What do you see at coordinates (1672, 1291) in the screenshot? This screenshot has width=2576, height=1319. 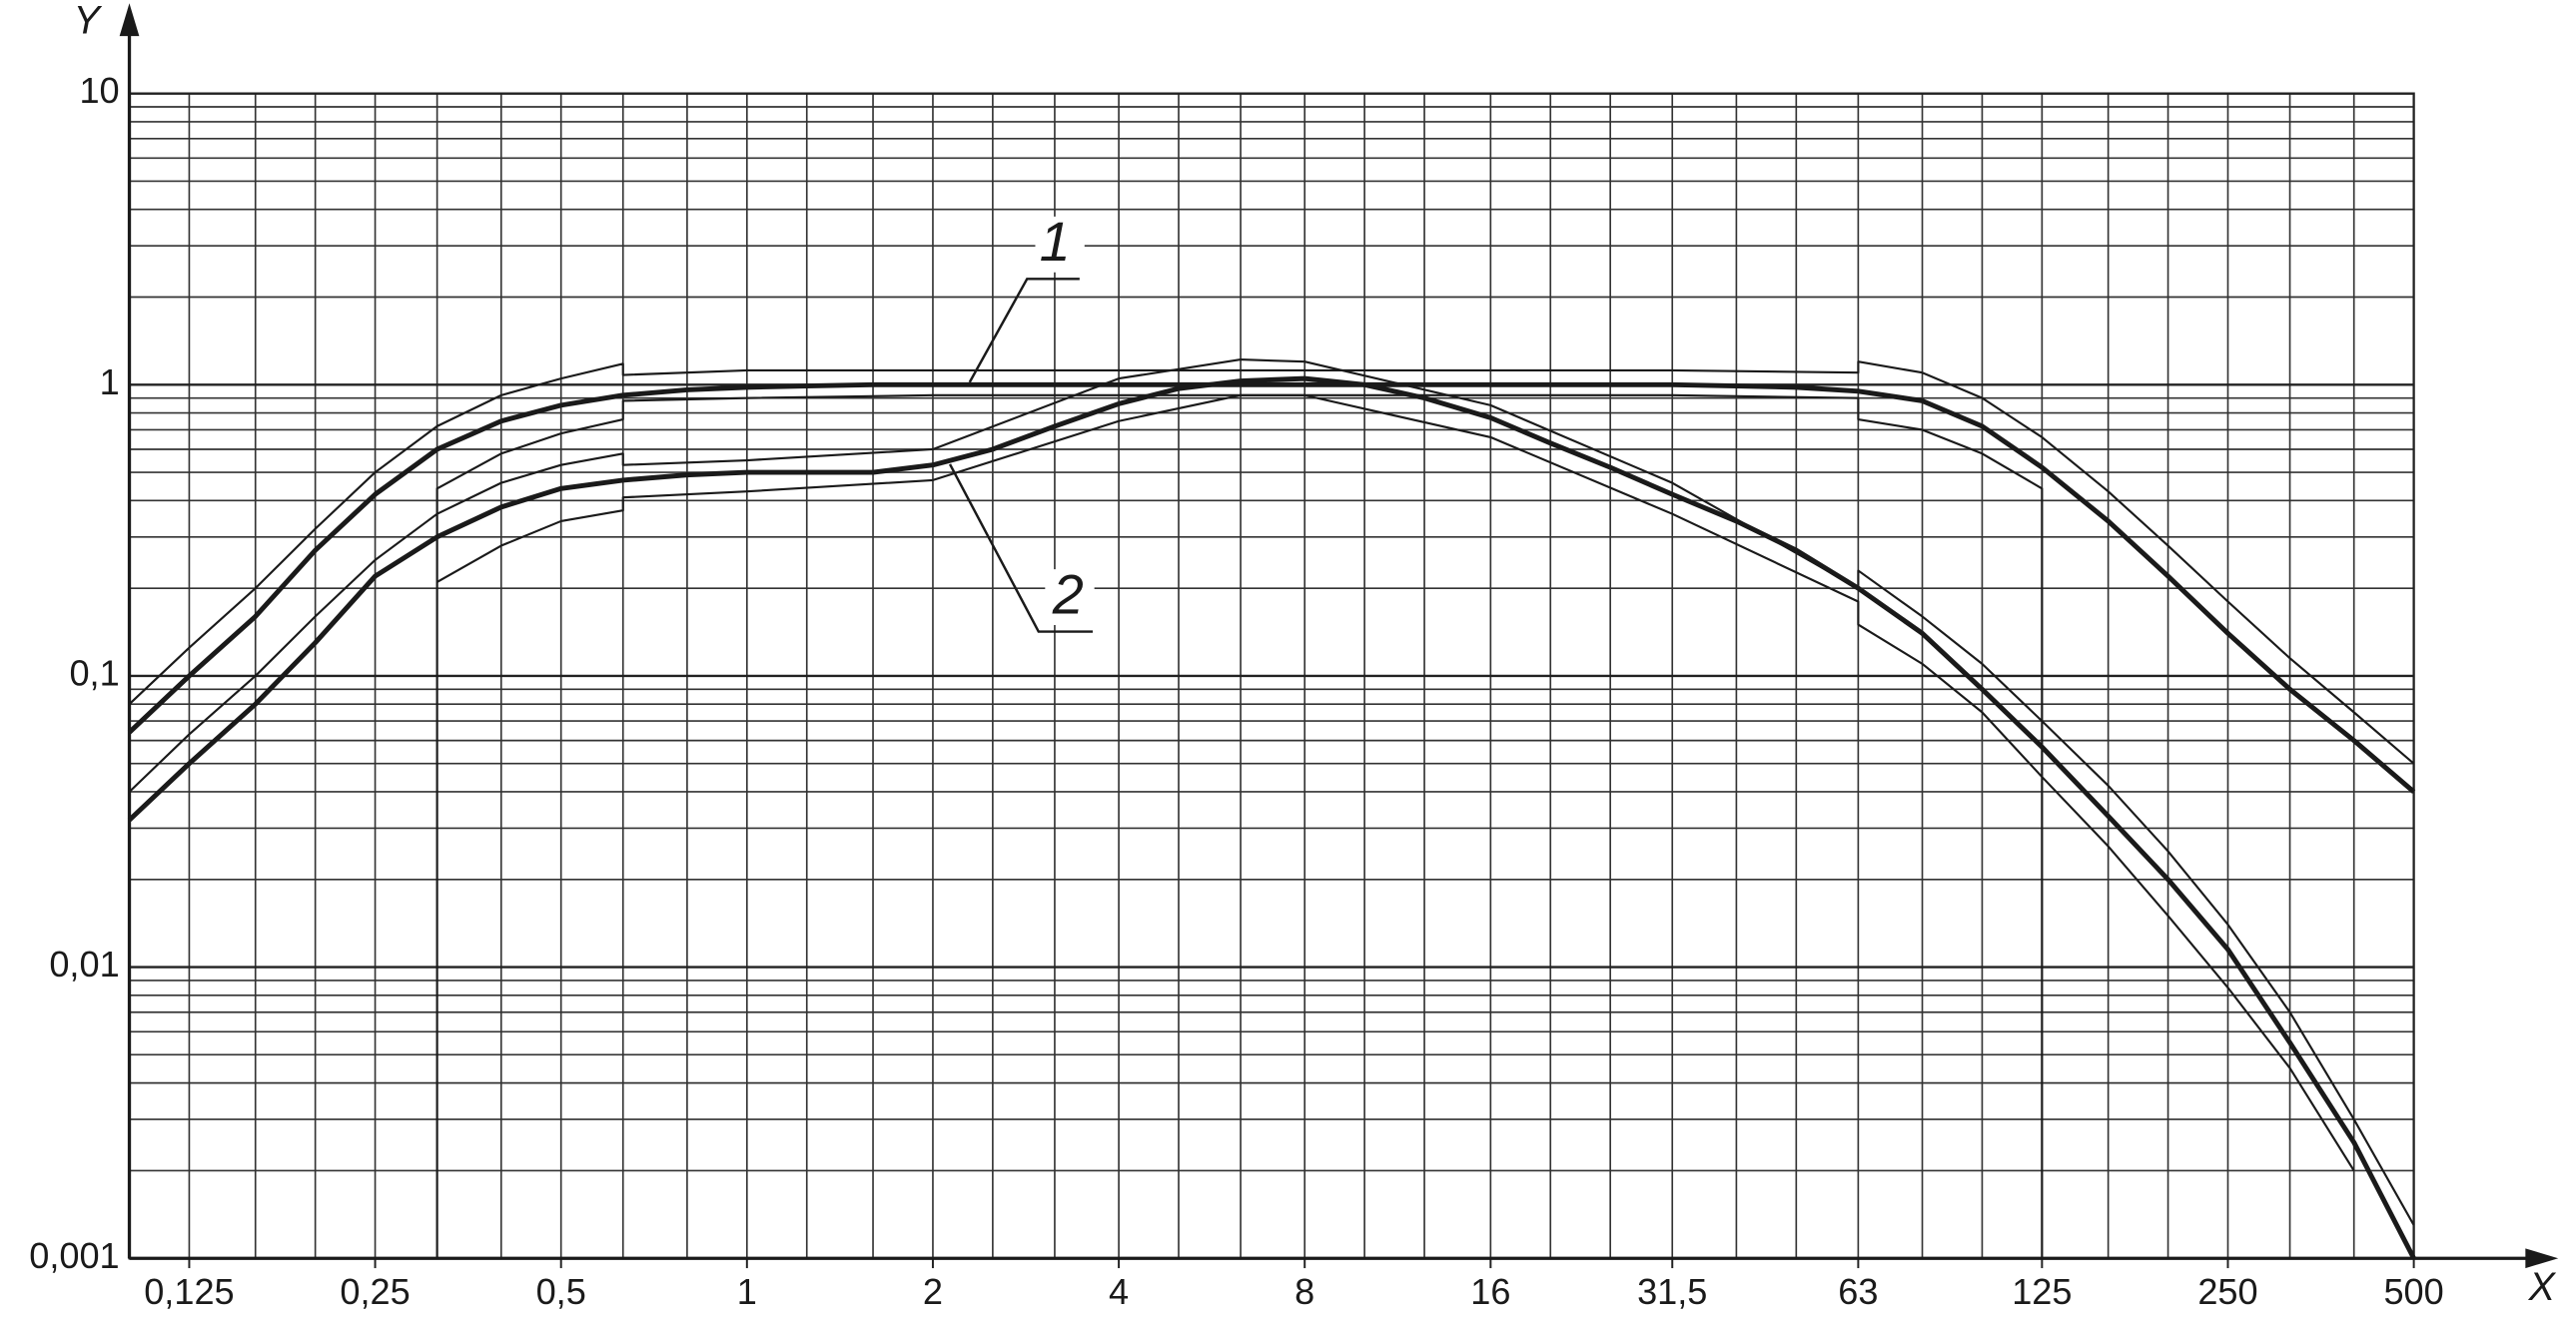 I see `x-tick-label: 31,5` at bounding box center [1672, 1291].